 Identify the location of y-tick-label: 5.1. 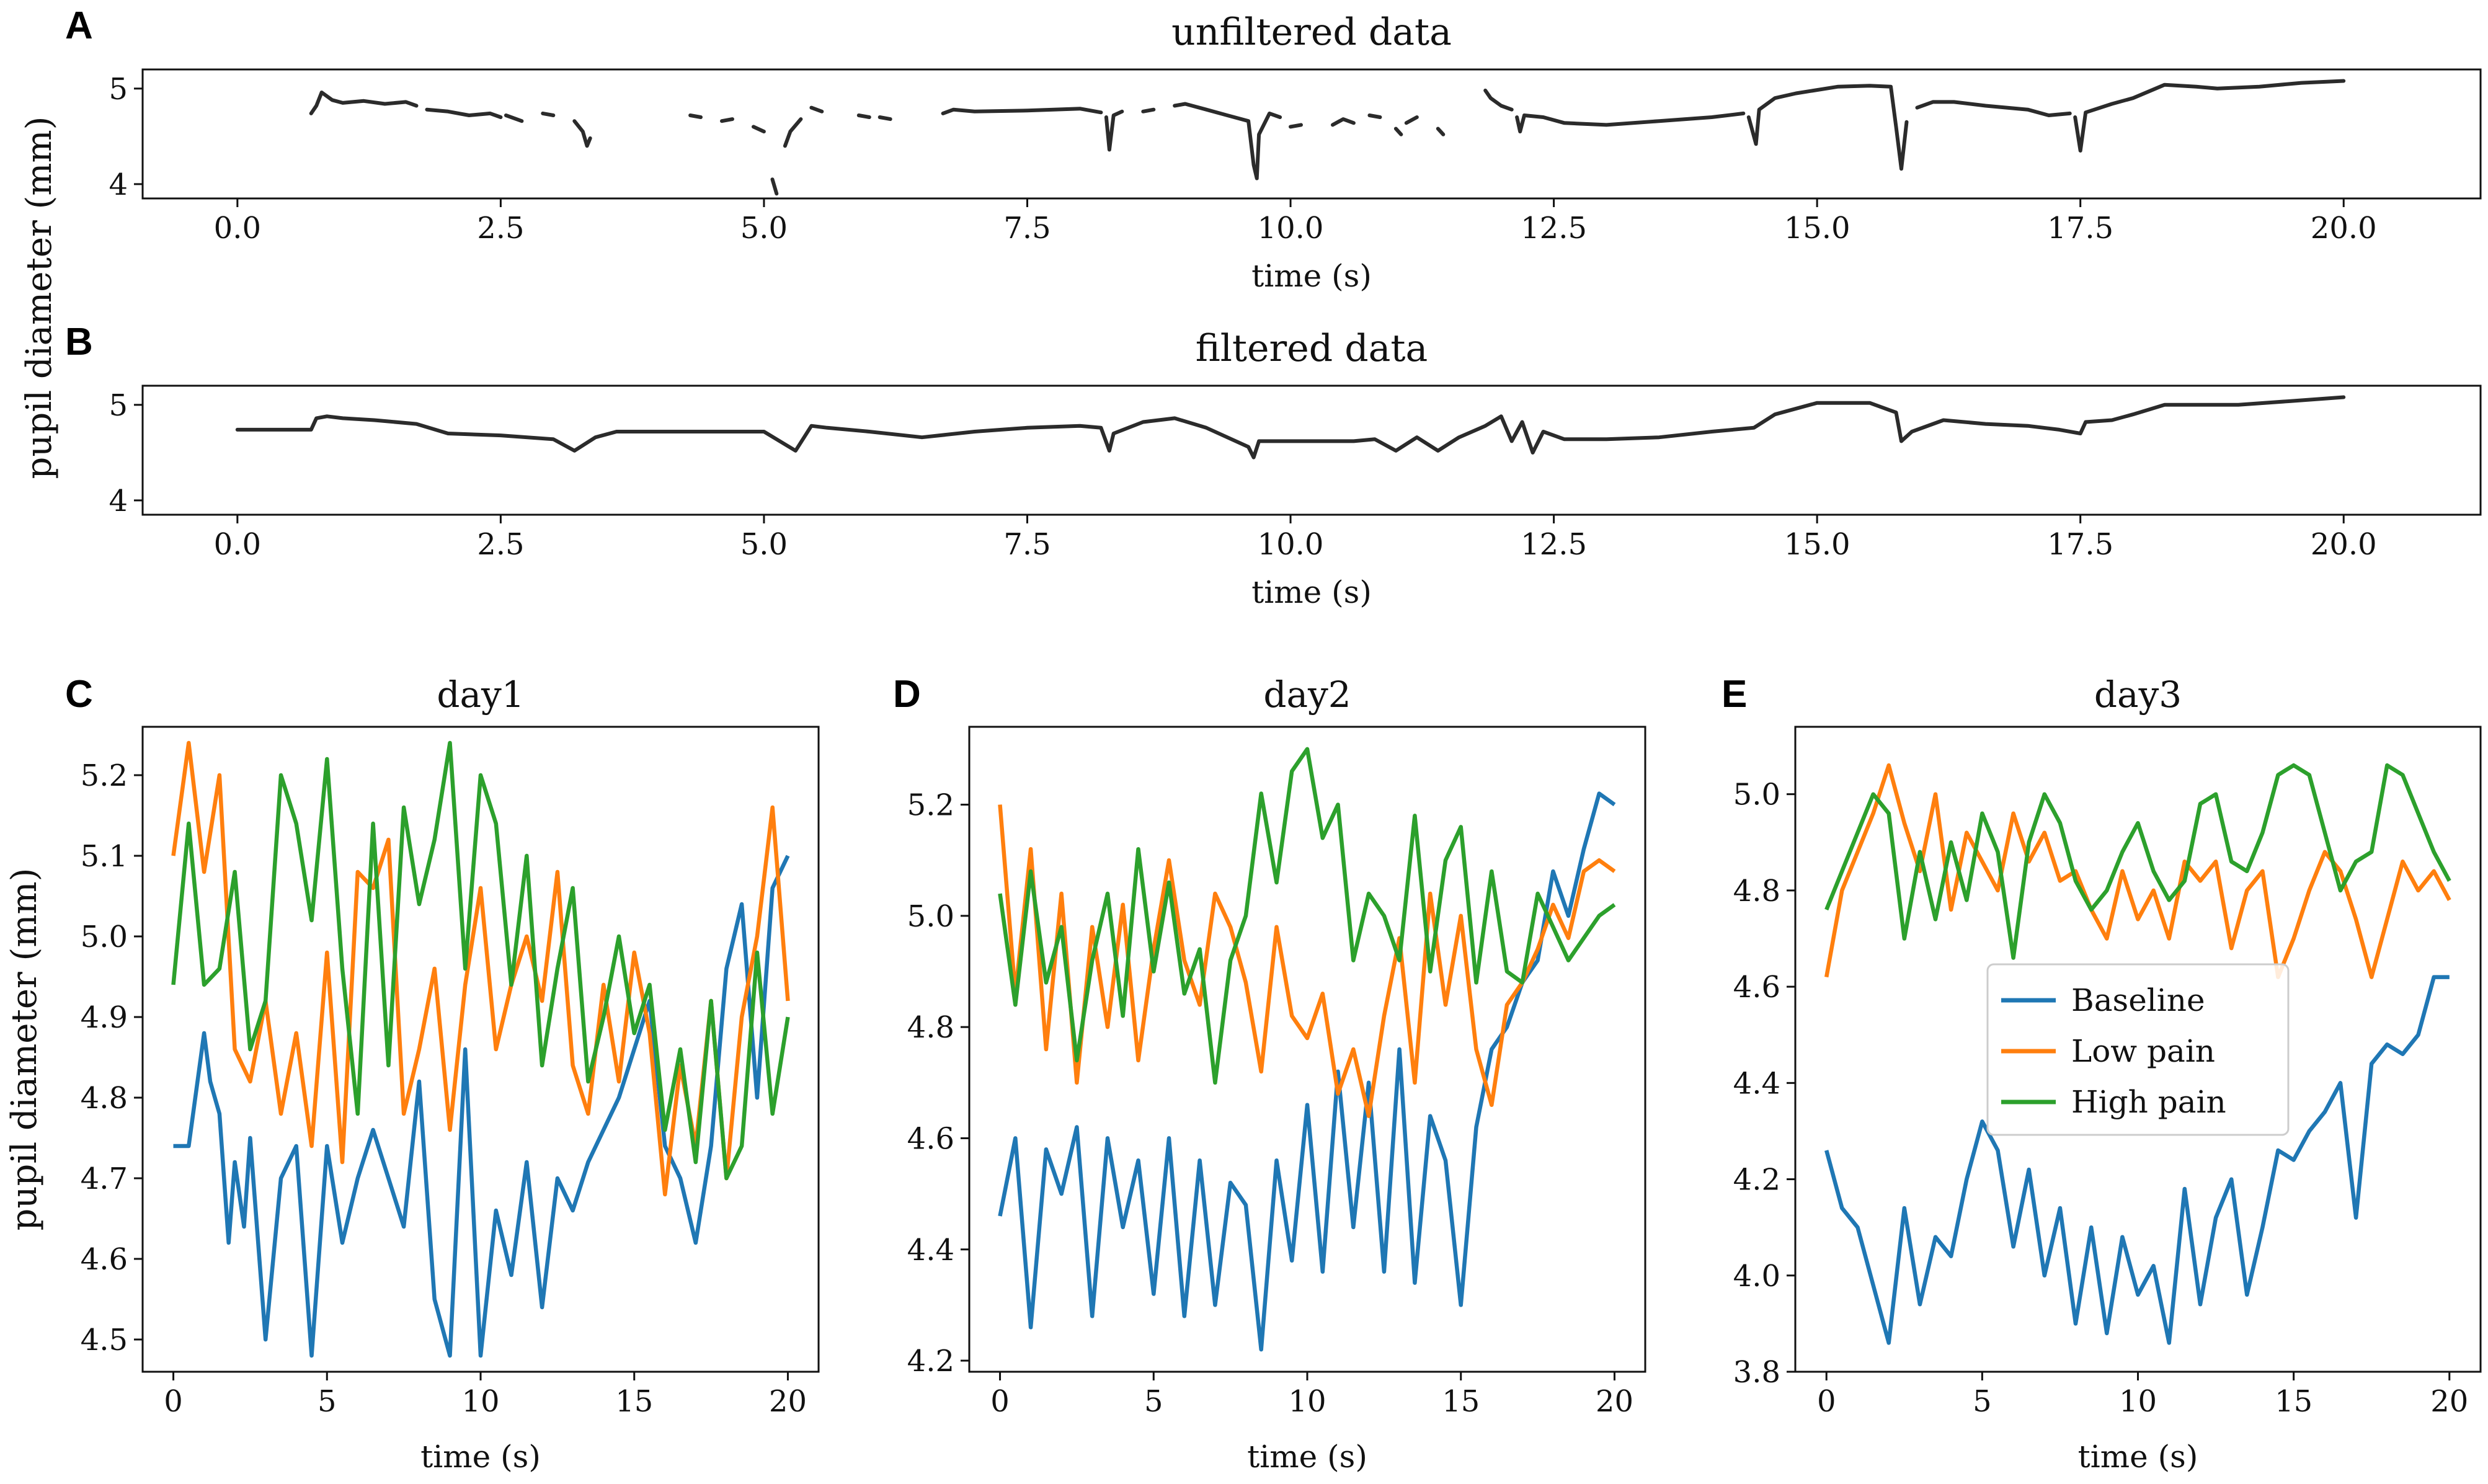
(104, 856).